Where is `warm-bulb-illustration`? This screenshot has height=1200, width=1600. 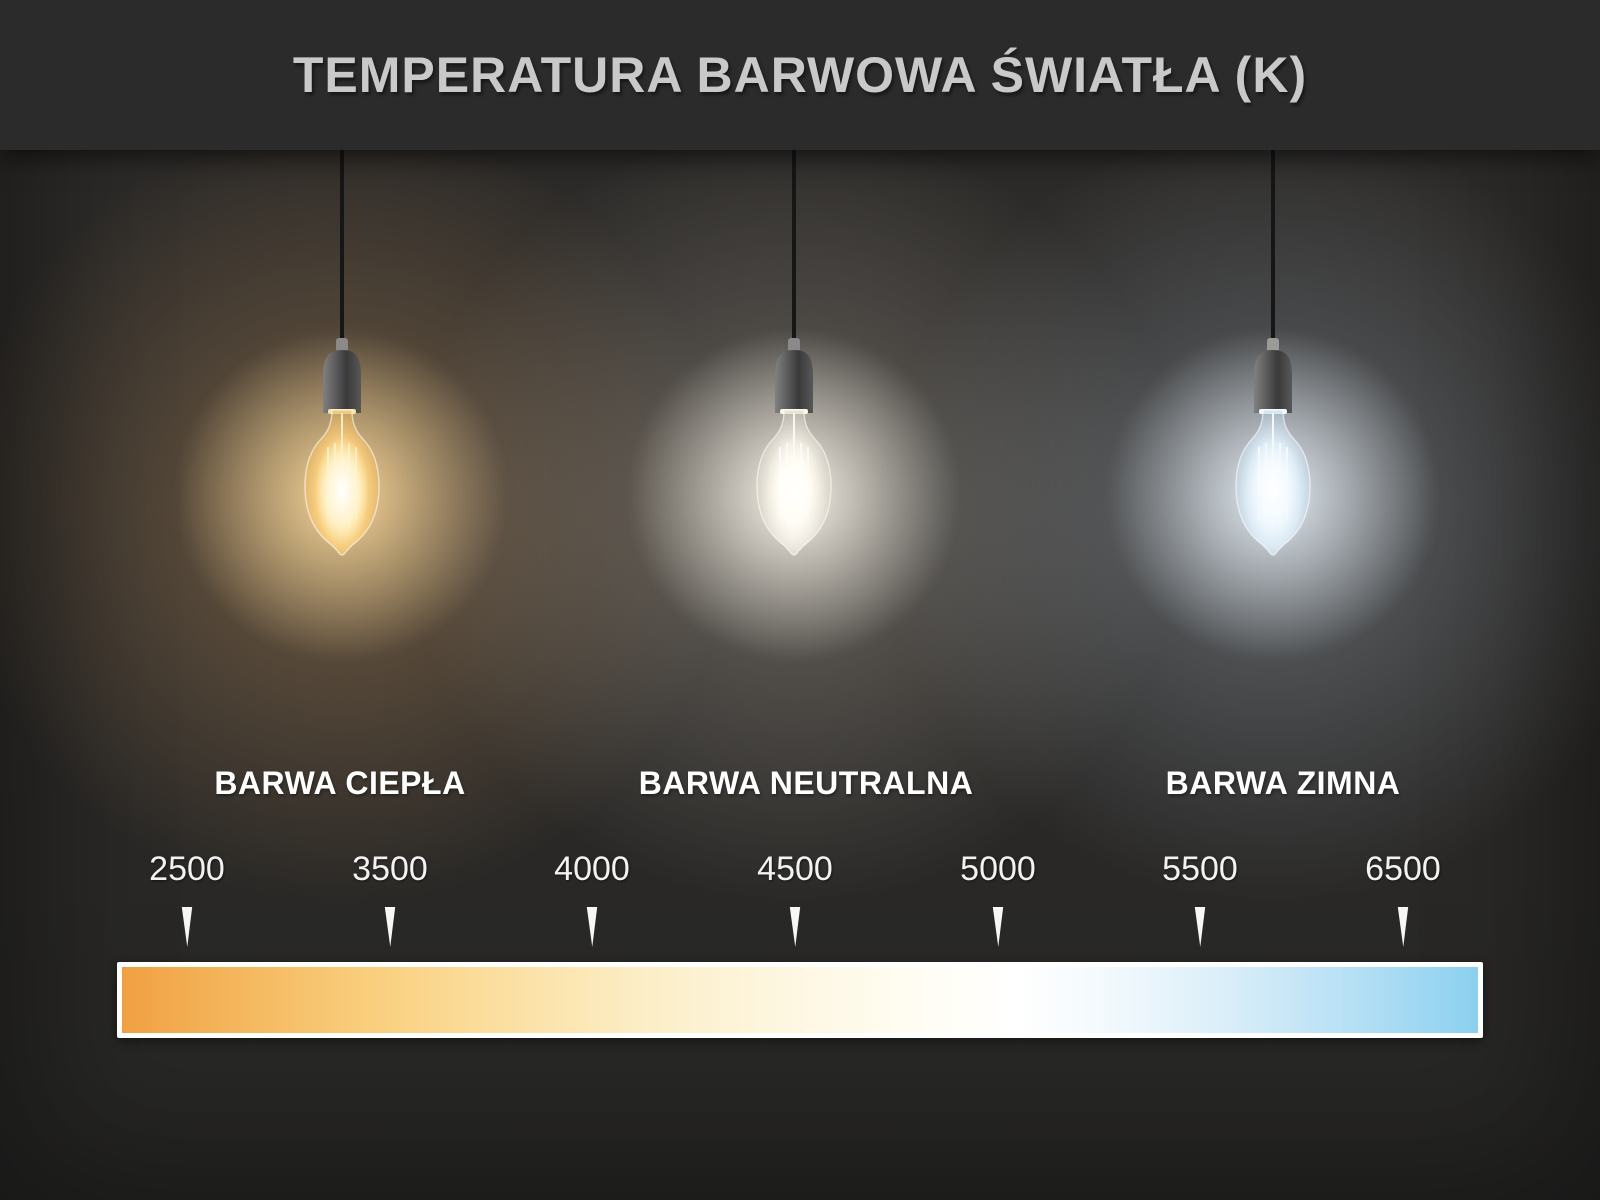 warm-bulb-illustration is located at coordinates (342, 353).